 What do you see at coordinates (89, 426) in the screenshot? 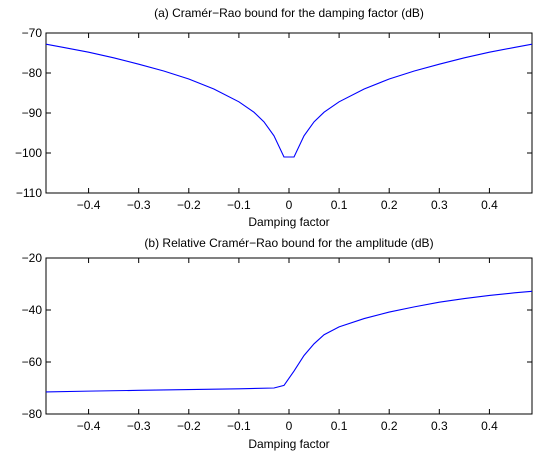
I see `chart-b-x-tick-label: −0.4` at bounding box center [89, 426].